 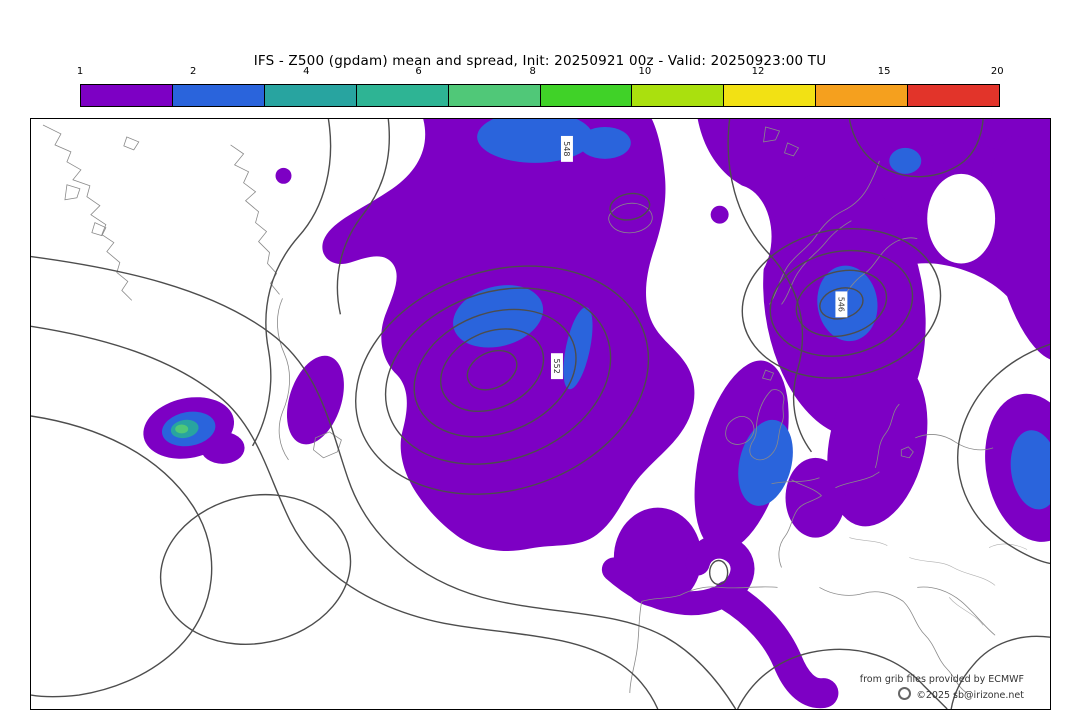 What do you see at coordinates (418, 71) in the screenshot?
I see `colorbar-tick-6: 6` at bounding box center [418, 71].